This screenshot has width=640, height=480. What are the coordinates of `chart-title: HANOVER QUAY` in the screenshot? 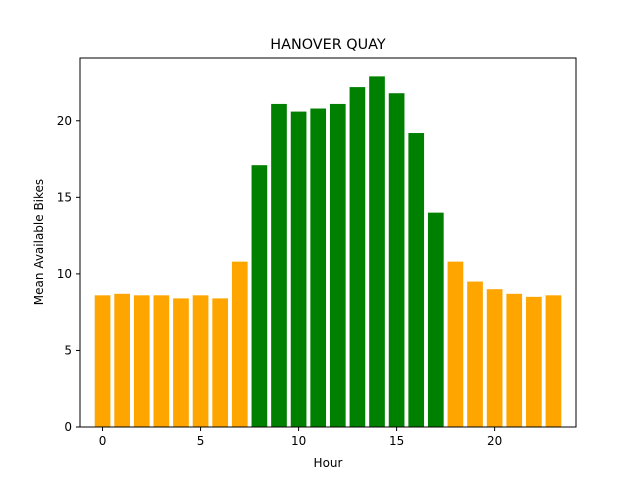 It's located at (328, 45).